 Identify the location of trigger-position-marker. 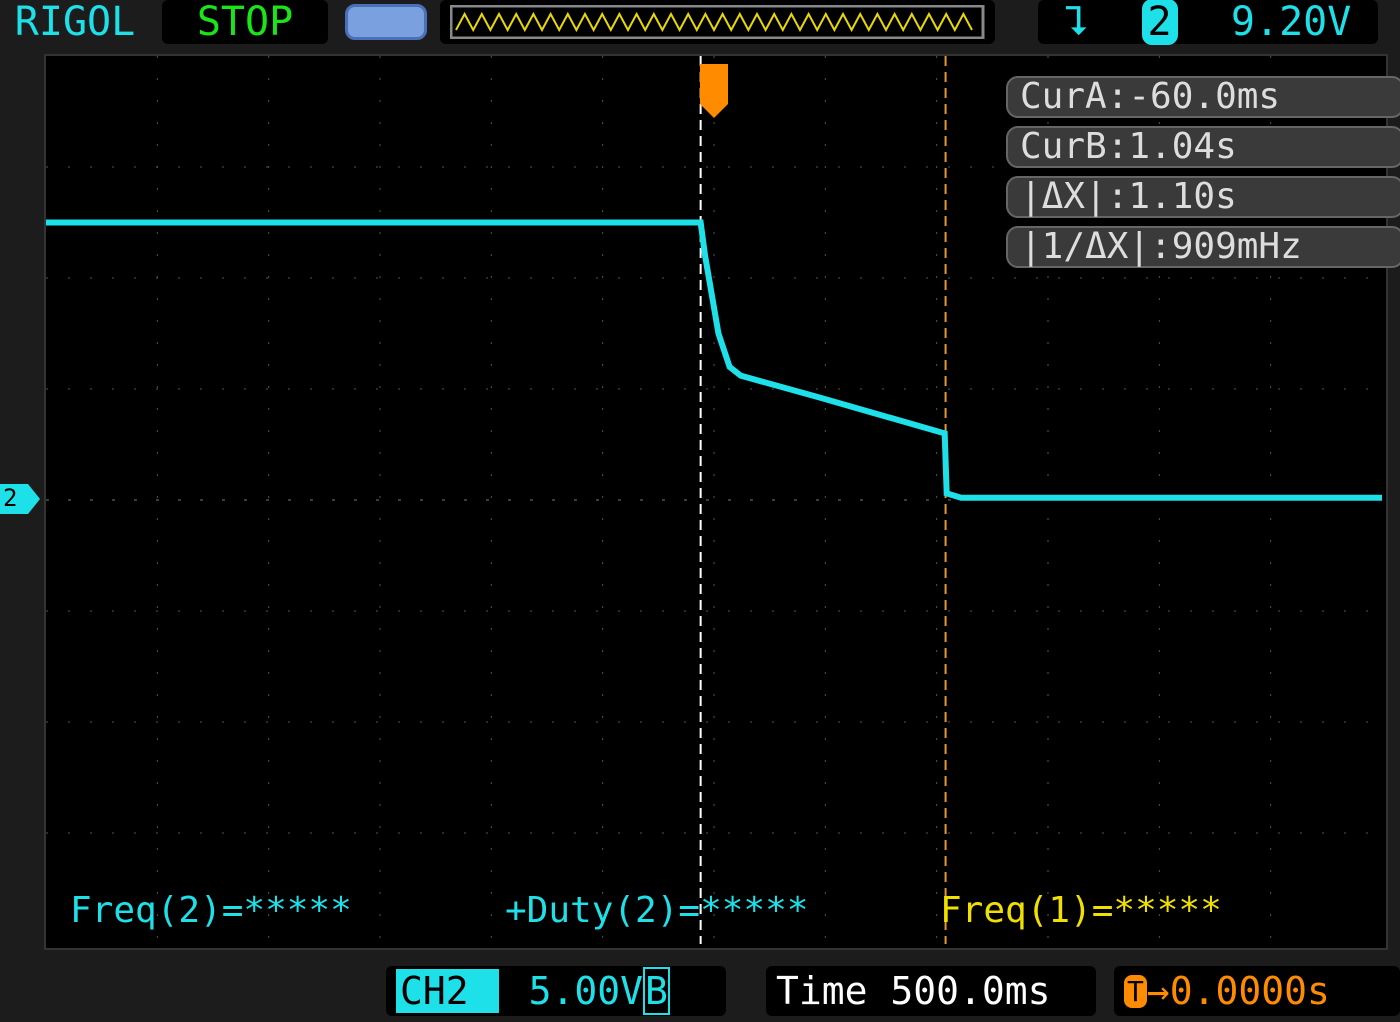
(714, 91).